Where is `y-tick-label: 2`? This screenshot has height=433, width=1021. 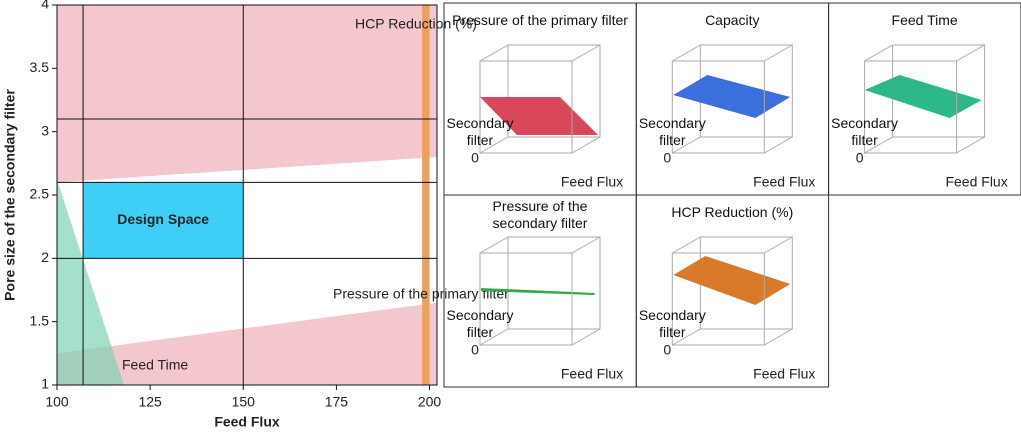
y-tick-label: 2 is located at coordinates (45, 257).